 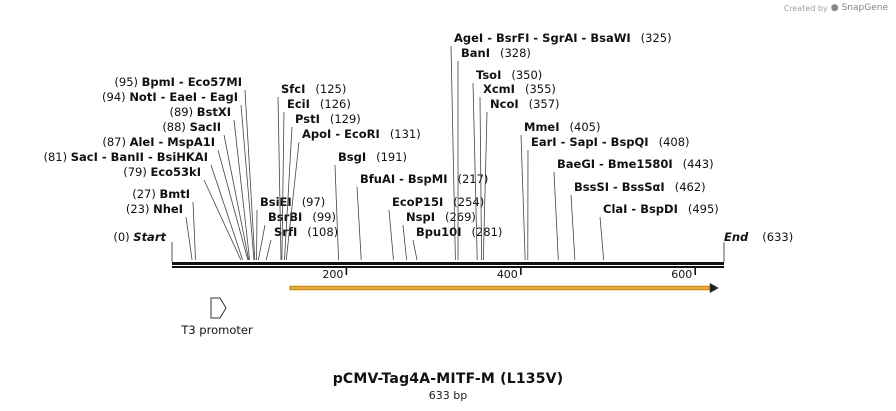 I want to click on site-label: AgeI - BsrFI - SgrAI - BsaWI (325), so click(x=563, y=38).